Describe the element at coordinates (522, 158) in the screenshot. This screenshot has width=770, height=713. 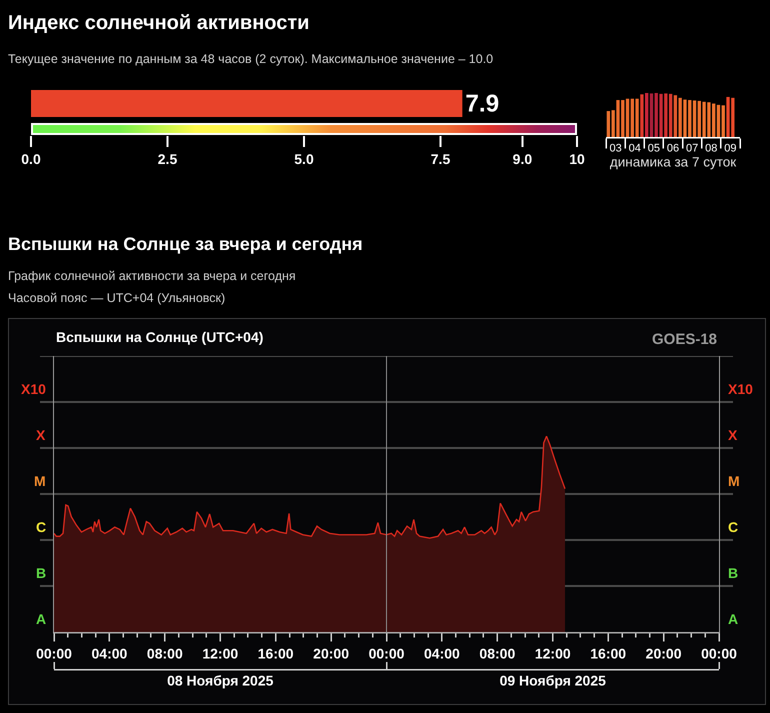
I see `x-tick-label: 9.0` at that location.